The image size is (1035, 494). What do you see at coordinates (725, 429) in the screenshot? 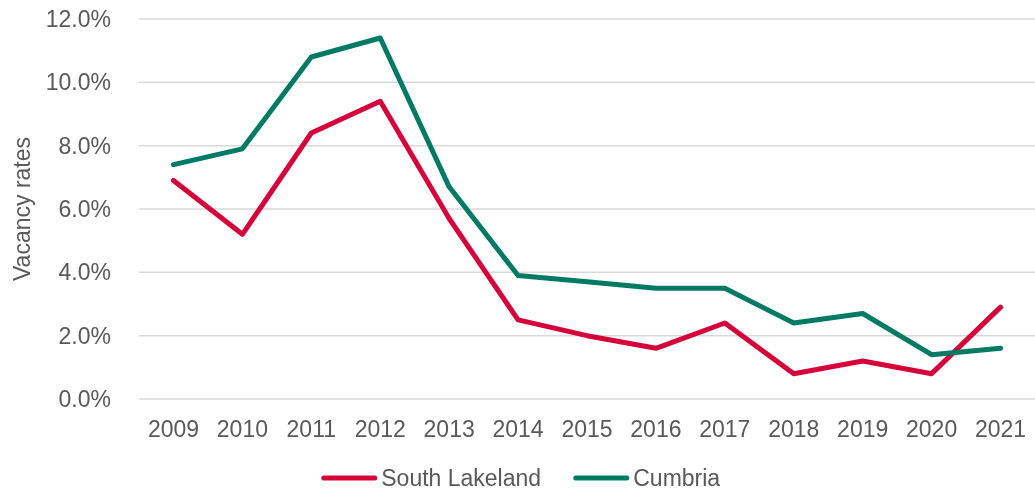
I see `x-tick-label: 2017` at bounding box center [725, 429].